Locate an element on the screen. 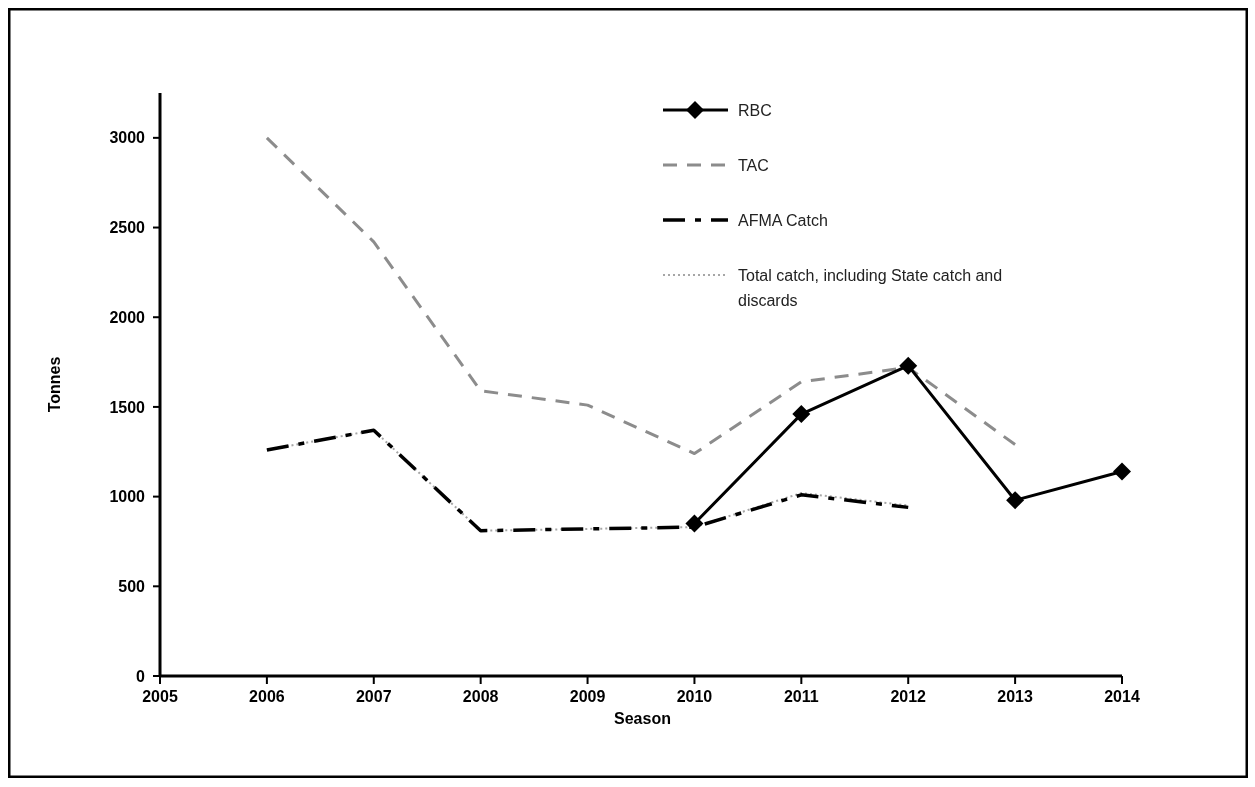 This screenshot has width=1255, height=787. x-tick-label: 2013 is located at coordinates (1015, 696).